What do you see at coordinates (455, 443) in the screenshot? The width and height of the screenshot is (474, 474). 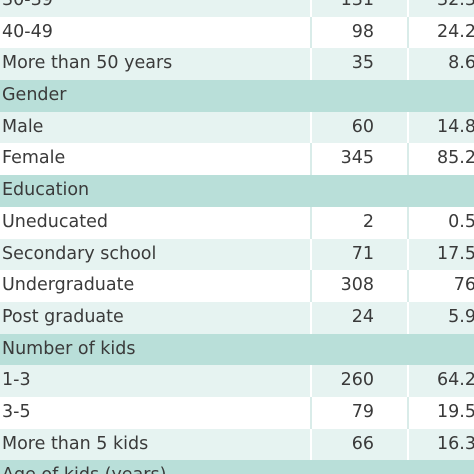 I see `row-percent: 16.3` at bounding box center [455, 443].